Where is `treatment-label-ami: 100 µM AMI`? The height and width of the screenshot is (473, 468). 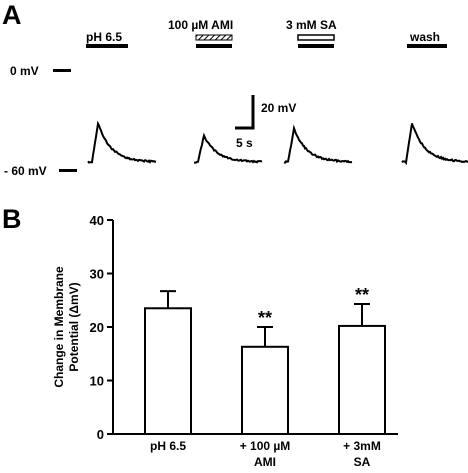 treatment-label-ami: 100 µM AMI is located at coordinates (200, 25).